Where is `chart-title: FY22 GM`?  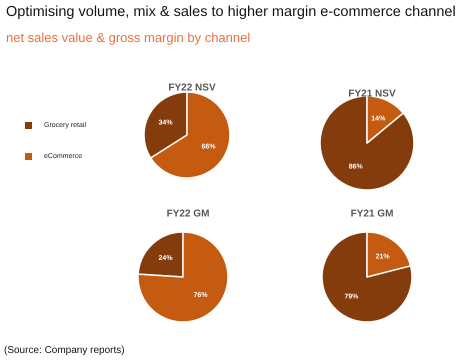
chart-title: FY22 GM is located at coordinates (188, 214).